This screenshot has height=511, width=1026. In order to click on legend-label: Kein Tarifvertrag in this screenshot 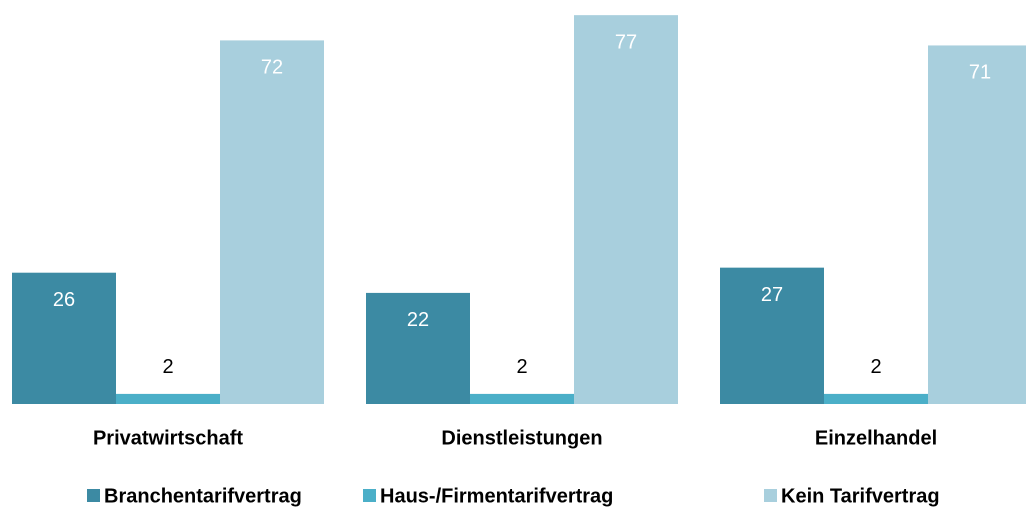, I will do `click(860, 496)`.